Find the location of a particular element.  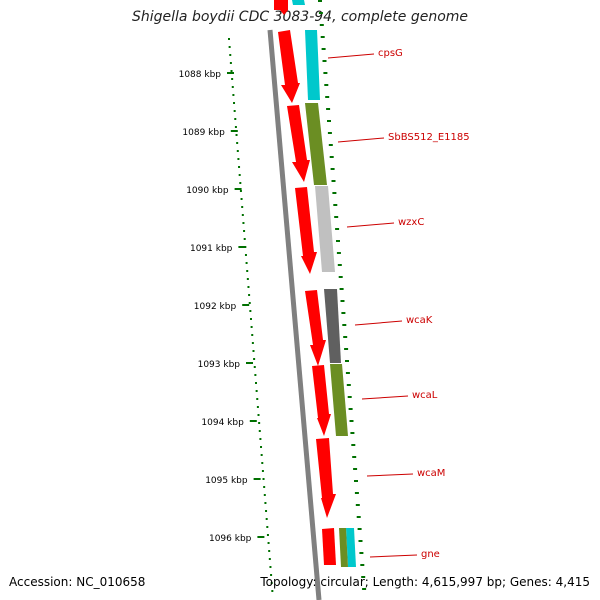

gene-label-wcaM: wcaM is located at coordinates (431, 473).